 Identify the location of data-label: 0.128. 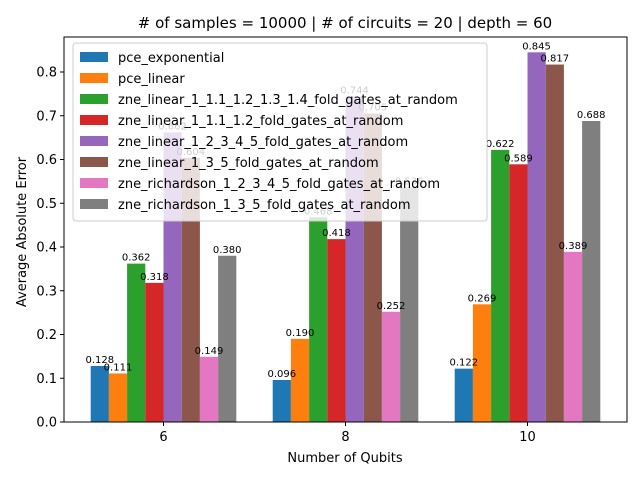
(99, 360).